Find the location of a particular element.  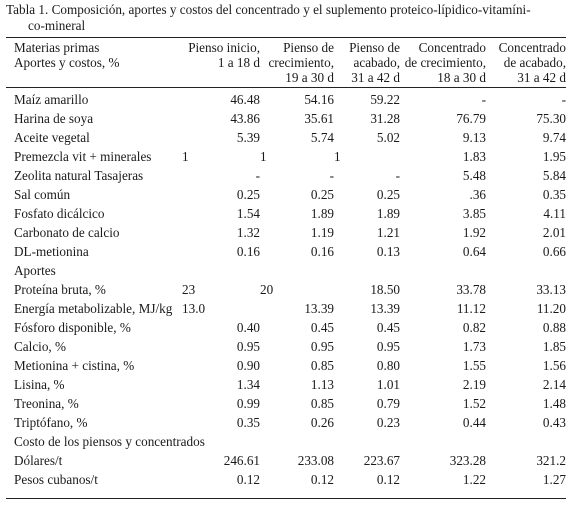

row-label: DL-metionina is located at coordinates (51, 251).